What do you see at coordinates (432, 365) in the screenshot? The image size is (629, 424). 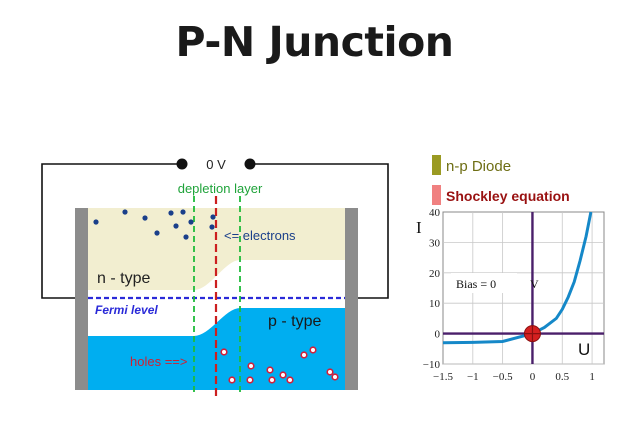 I see `y-tick-label: −10` at bounding box center [432, 365].